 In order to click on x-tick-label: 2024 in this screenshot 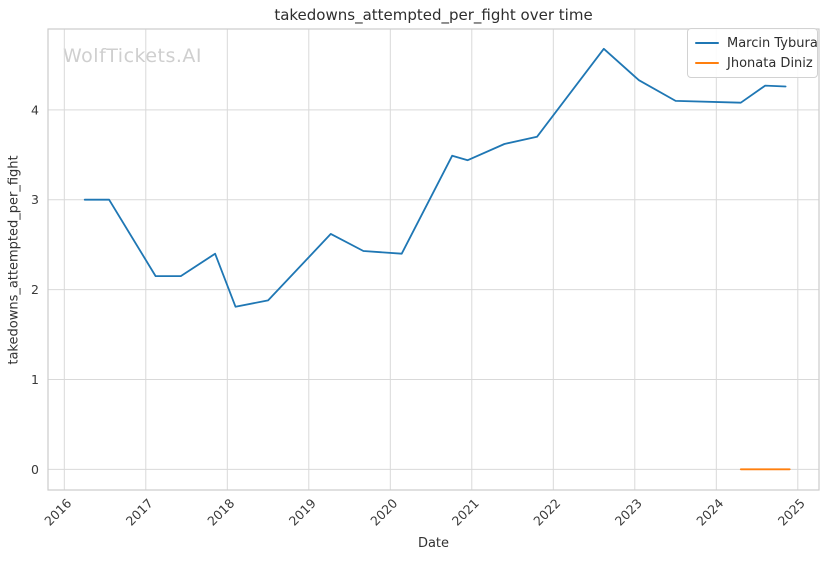, I will do `click(709, 511)`.